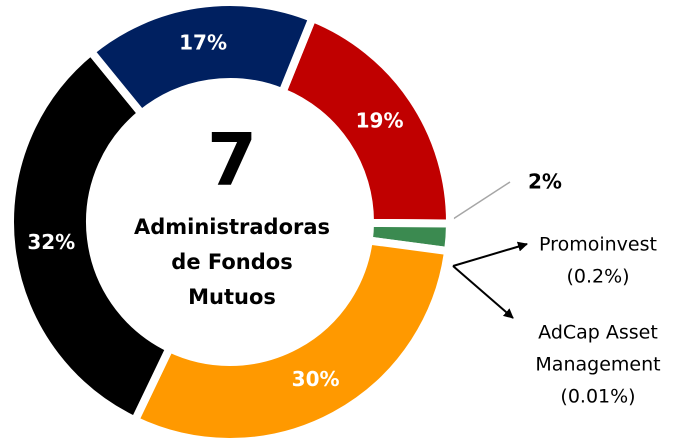  I want to click on data-label: 30%, so click(316, 379).